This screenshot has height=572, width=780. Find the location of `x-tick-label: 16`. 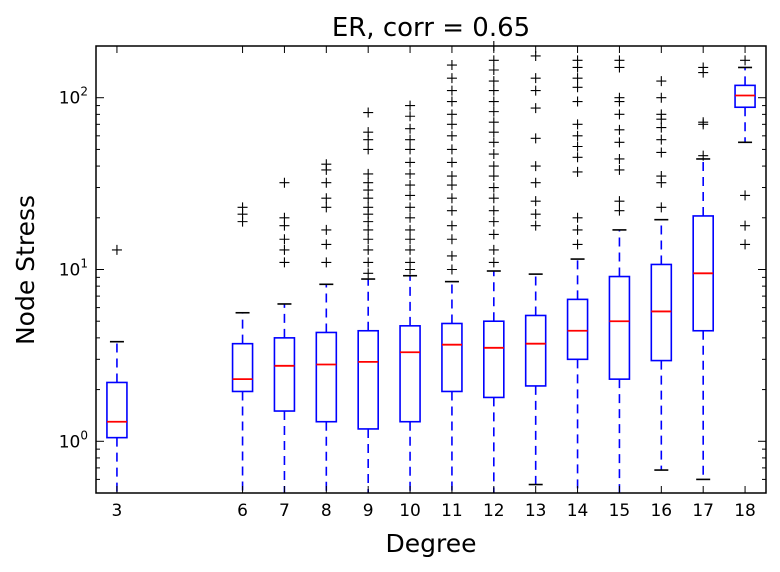

x-tick-label: 16 is located at coordinates (661, 511).